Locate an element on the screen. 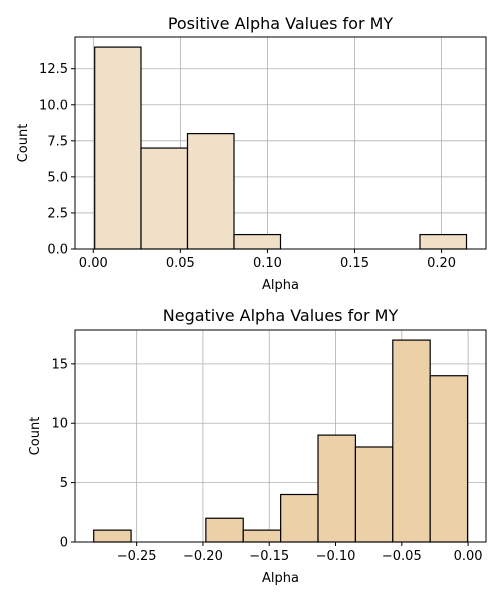  negative-y-tick-label: 5 is located at coordinates (64, 483).